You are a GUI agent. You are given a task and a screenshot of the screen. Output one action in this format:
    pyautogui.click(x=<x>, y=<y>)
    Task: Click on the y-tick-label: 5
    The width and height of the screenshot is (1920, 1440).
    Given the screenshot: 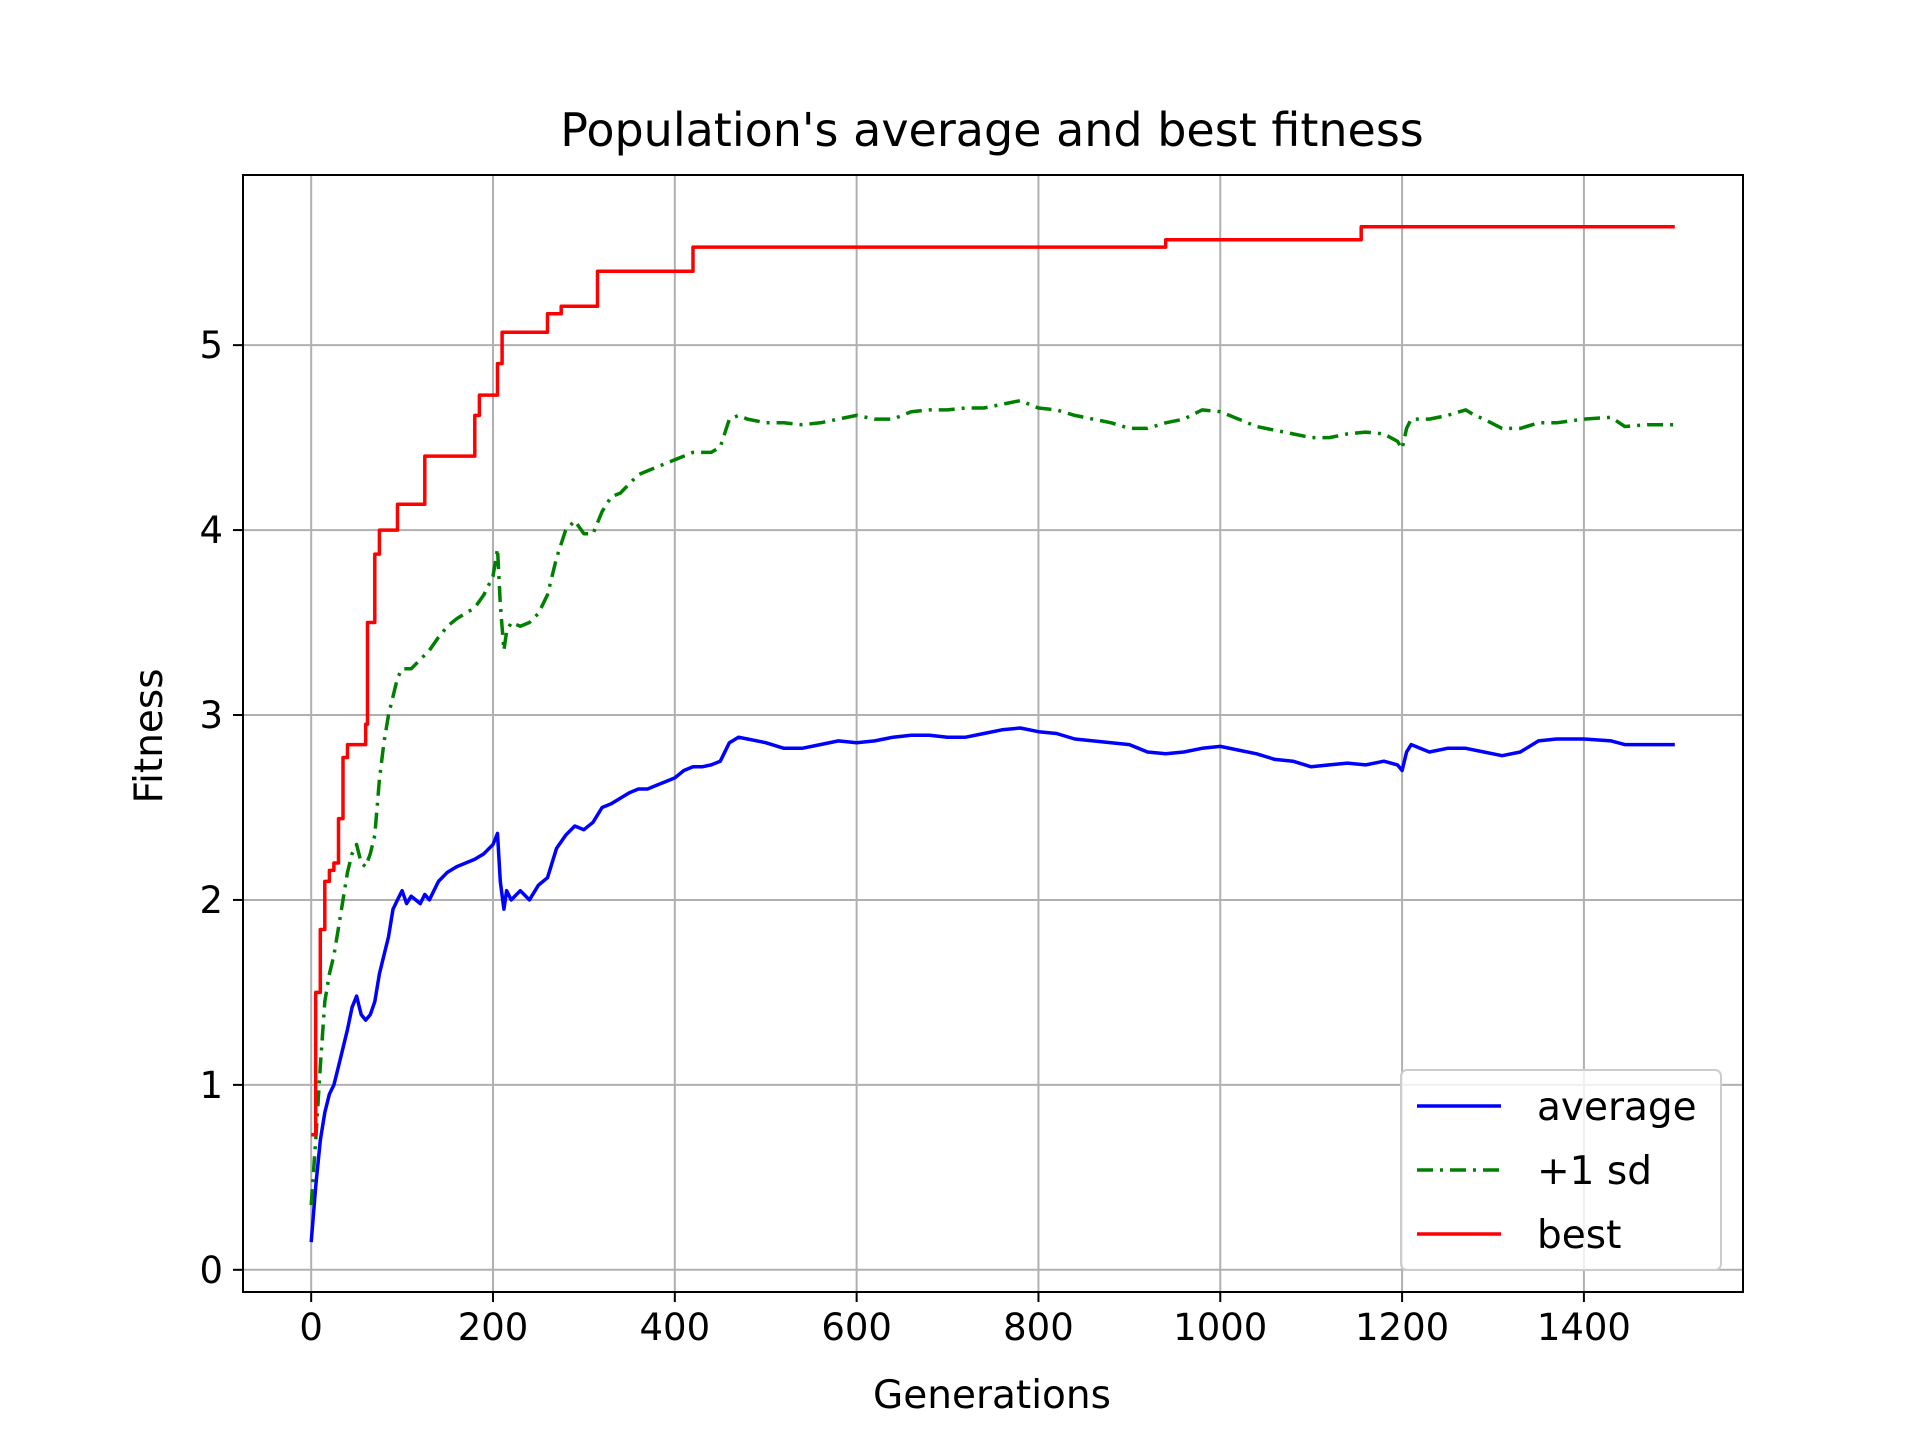 What is the action you would take?
    pyautogui.click(x=211, y=345)
    